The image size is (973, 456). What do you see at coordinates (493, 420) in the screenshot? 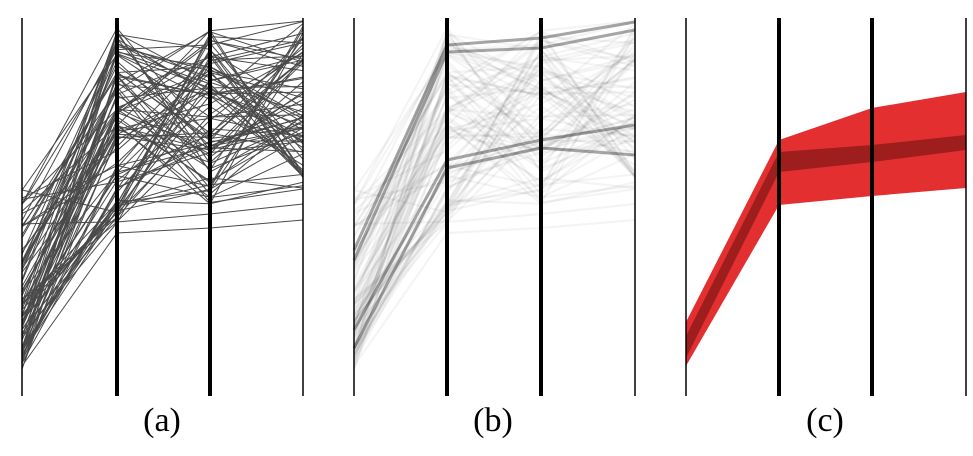
I see `panel-b-caption: (b)` at bounding box center [493, 420].